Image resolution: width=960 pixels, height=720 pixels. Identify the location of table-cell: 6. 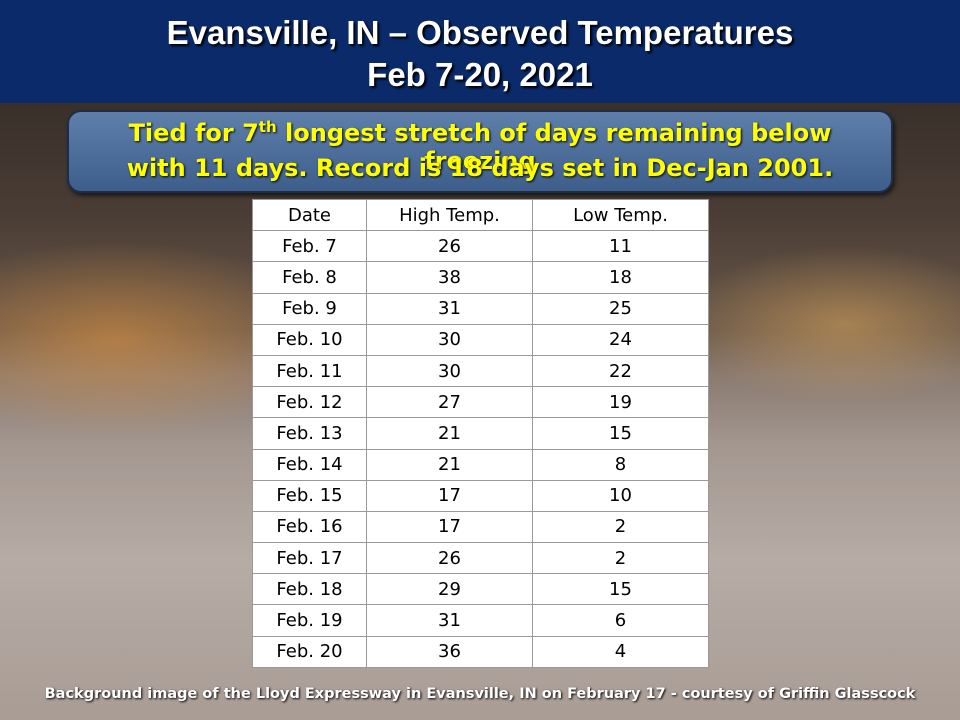
(620, 620).